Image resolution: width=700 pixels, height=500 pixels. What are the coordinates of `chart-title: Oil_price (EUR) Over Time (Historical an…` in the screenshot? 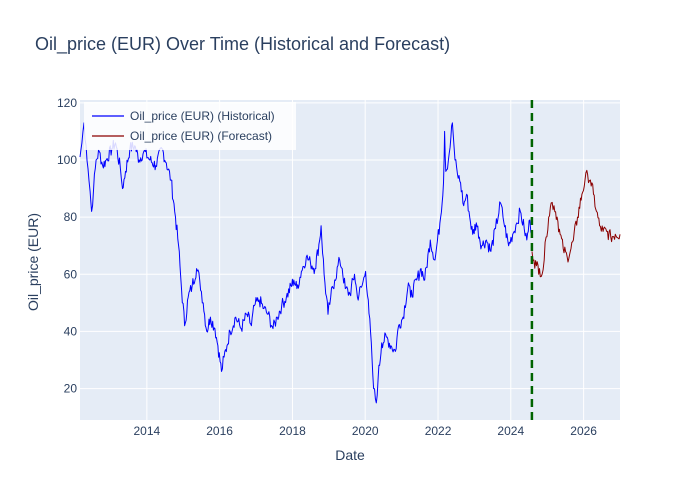 It's located at (242, 44).